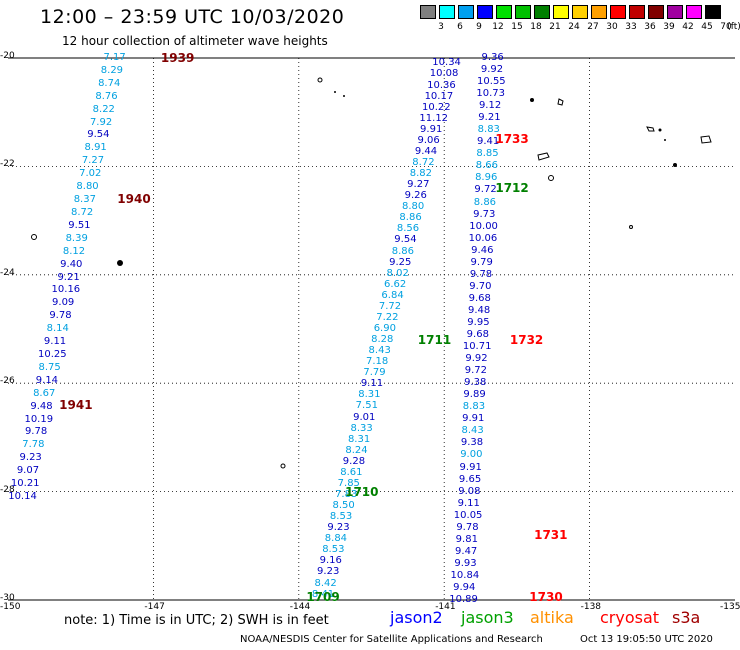 The image size is (740, 650). Describe the element at coordinates (483, 226) in the screenshot. I see `wave-height-value: 10.00` at that location.